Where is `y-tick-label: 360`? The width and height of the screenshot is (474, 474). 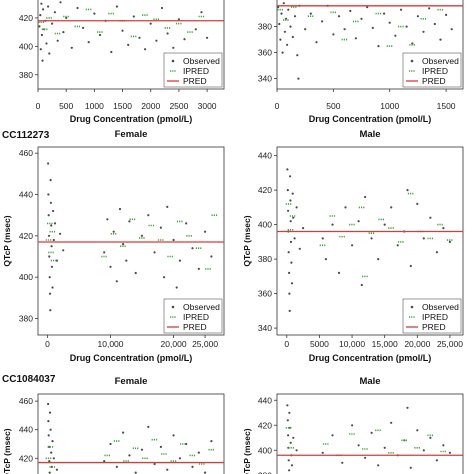
y-tick-label: 360 is located at coordinates (265, 294).